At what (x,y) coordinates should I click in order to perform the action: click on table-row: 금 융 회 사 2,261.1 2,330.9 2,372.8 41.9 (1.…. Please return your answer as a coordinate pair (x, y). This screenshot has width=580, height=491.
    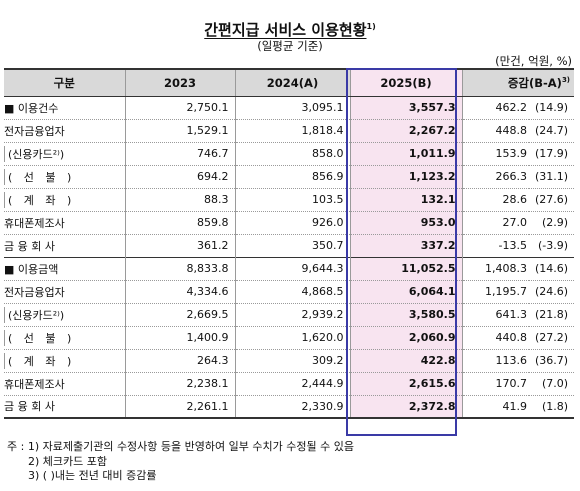
    Looking at the image, I should click on (289, 407).